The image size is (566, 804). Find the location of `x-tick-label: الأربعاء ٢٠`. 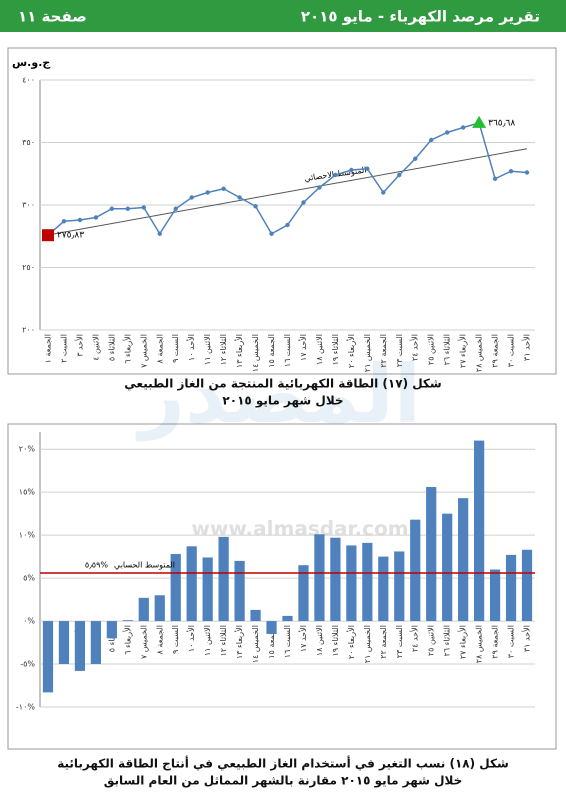

x-tick-label: الأربعاء ٢٠ is located at coordinates (351, 642).